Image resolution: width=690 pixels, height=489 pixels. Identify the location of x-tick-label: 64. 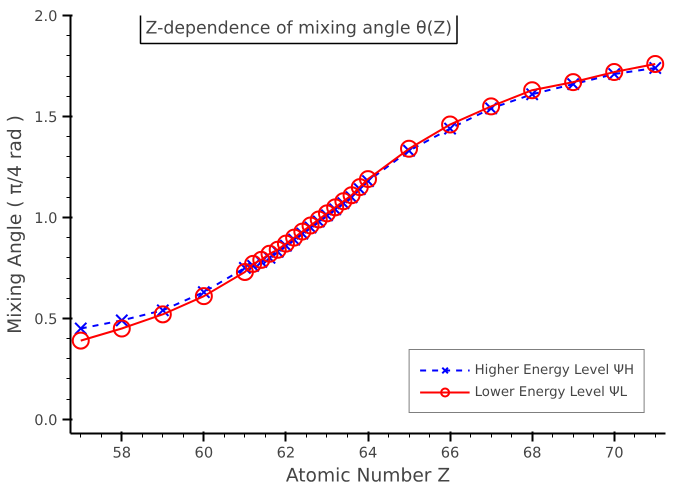
(368, 453).